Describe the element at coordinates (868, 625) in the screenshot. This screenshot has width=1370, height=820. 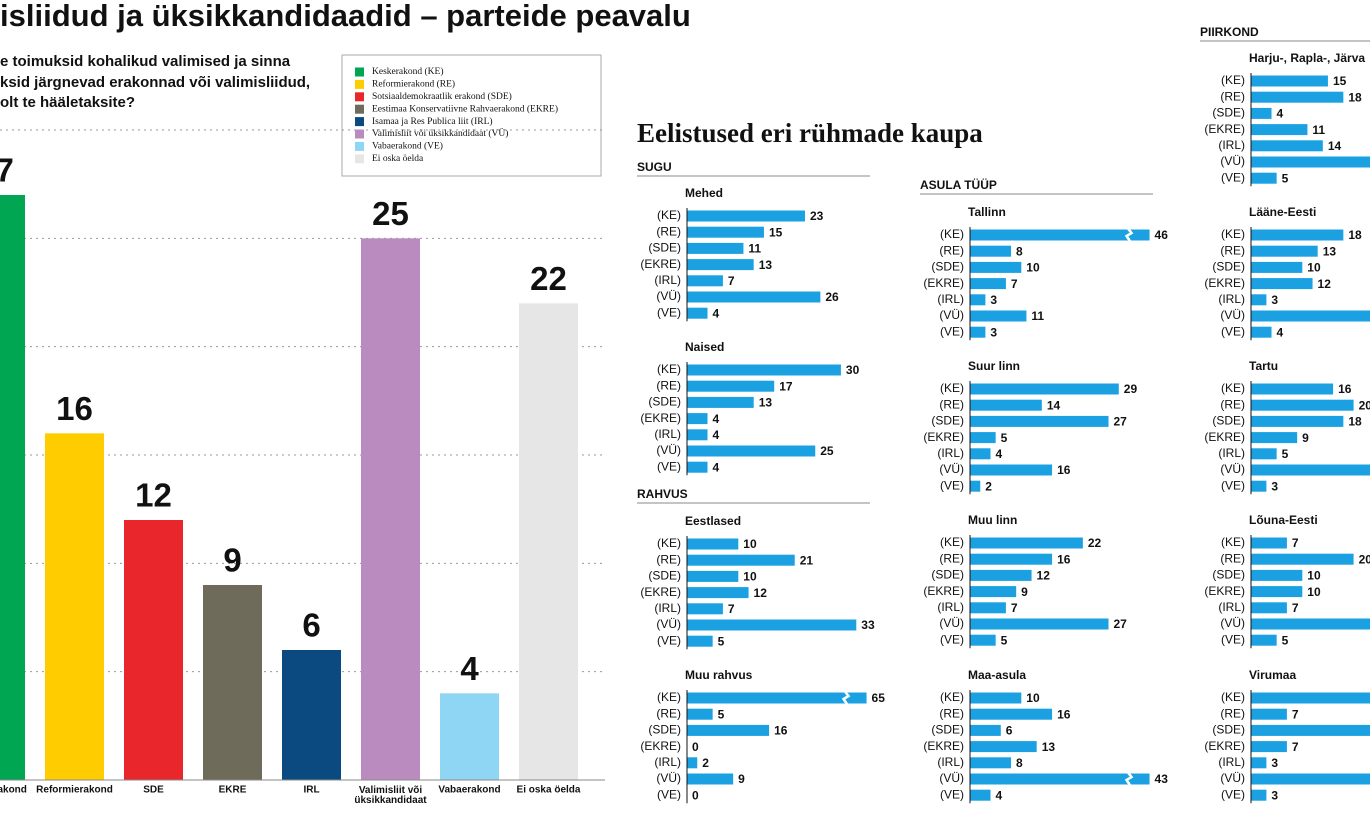
I see `value-label: 33` at that location.